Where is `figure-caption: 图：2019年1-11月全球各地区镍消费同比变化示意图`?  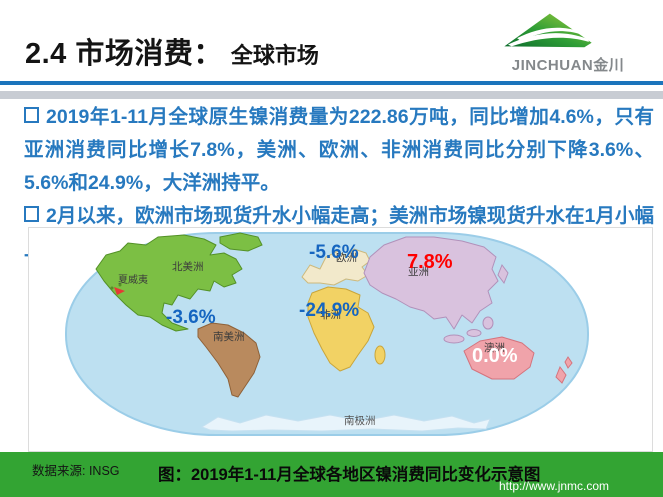
figure-caption: 图：2019年1-11月全球各地区镍消费同比变化示意图 is located at coordinates (349, 475).